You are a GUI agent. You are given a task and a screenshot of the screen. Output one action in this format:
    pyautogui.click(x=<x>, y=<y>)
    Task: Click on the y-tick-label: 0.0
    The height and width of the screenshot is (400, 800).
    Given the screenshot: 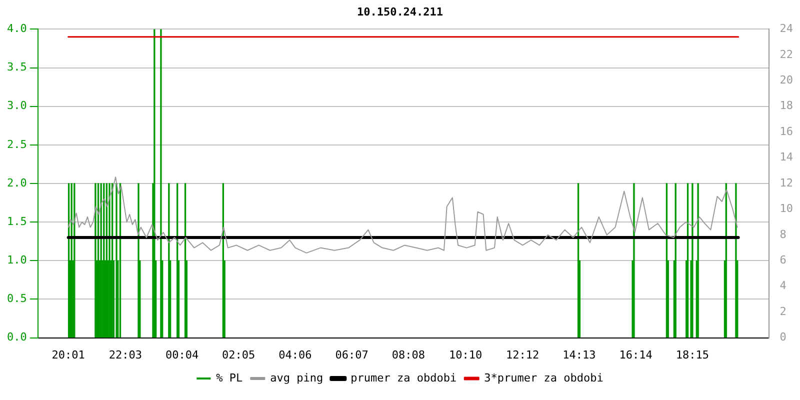 What is the action you would take?
    pyautogui.click(x=16, y=337)
    